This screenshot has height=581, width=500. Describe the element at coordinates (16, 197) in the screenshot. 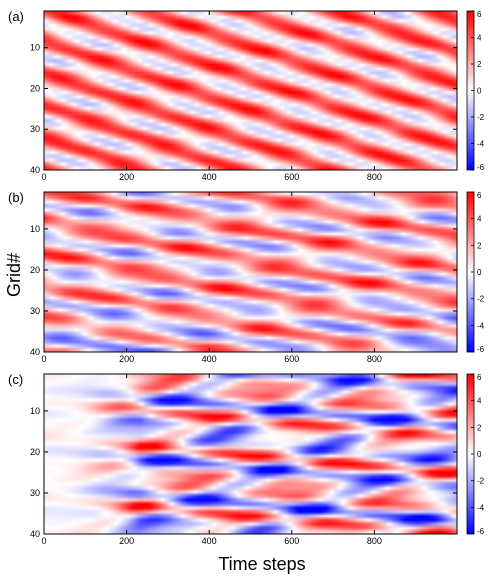

I see `panel-label: (b)` at that location.